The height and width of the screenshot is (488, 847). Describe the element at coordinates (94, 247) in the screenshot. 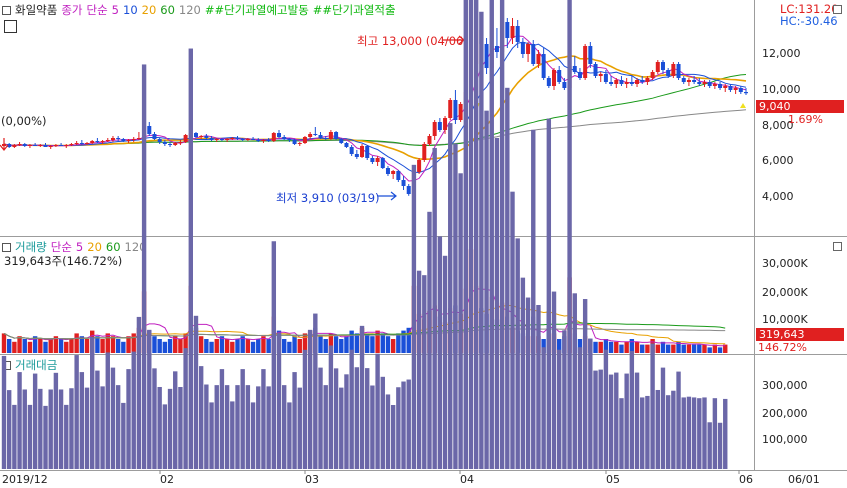

I see `legend-vma20: 20` at that location.